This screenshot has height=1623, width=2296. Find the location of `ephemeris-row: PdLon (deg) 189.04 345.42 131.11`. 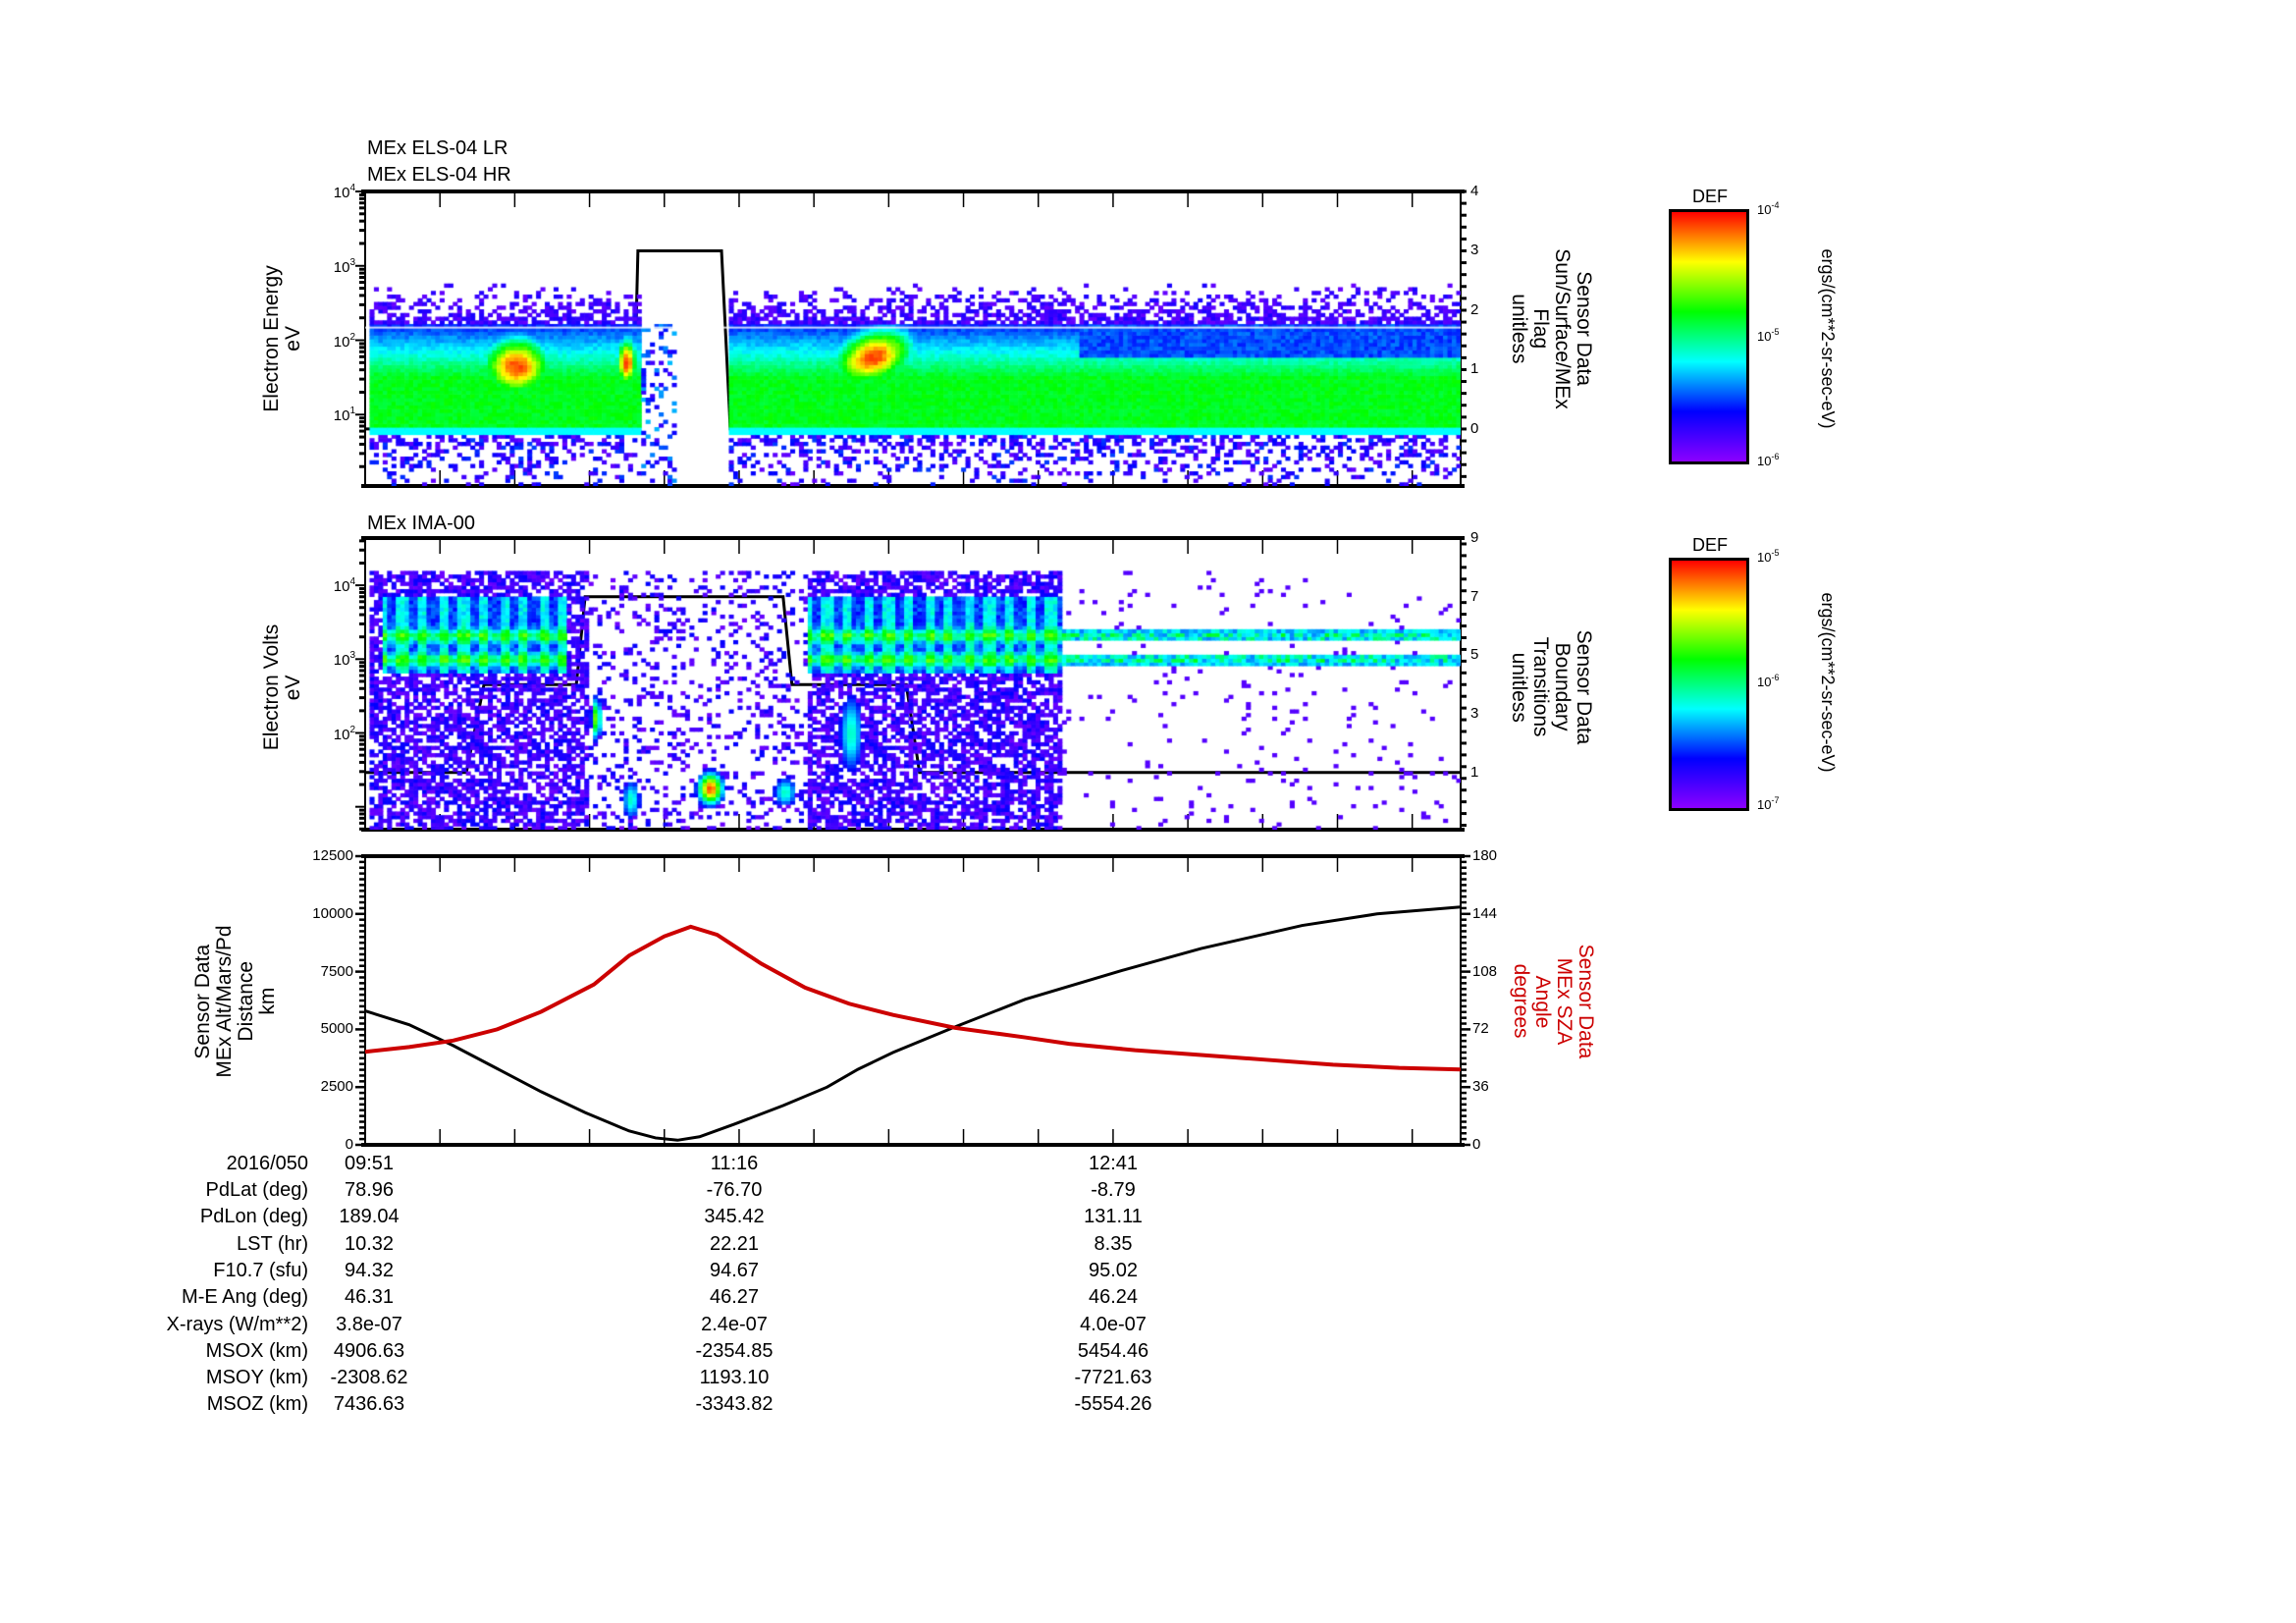

ephemeris-row: PdLon (deg) 189.04 345.42 131.11 is located at coordinates (687, 1218).